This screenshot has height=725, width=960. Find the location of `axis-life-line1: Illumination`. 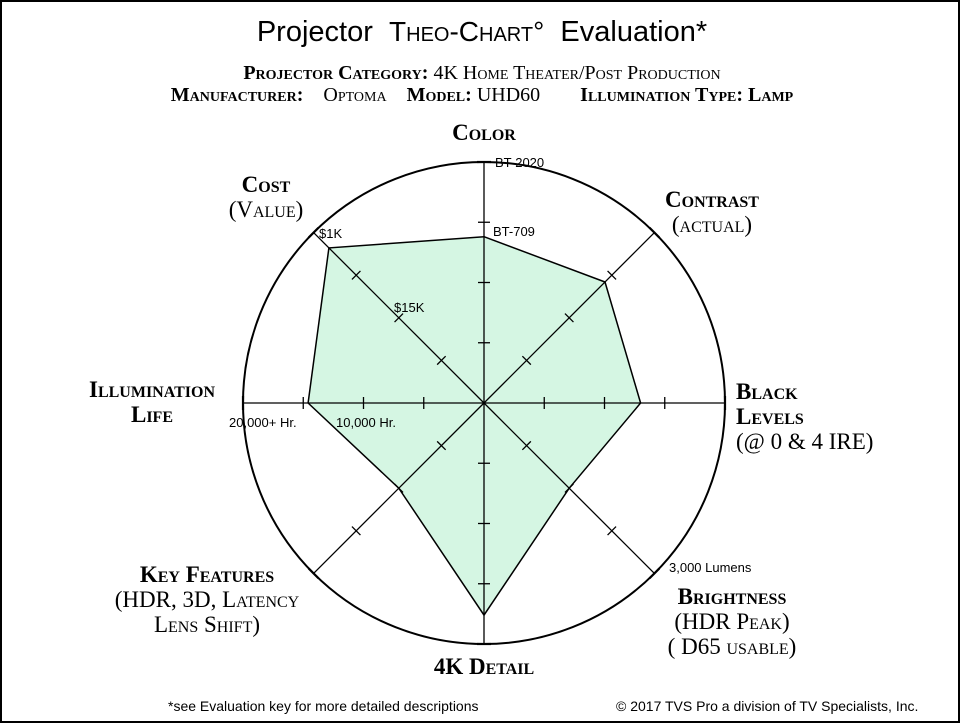

axis-life-line1: Illumination is located at coordinates (152, 389).